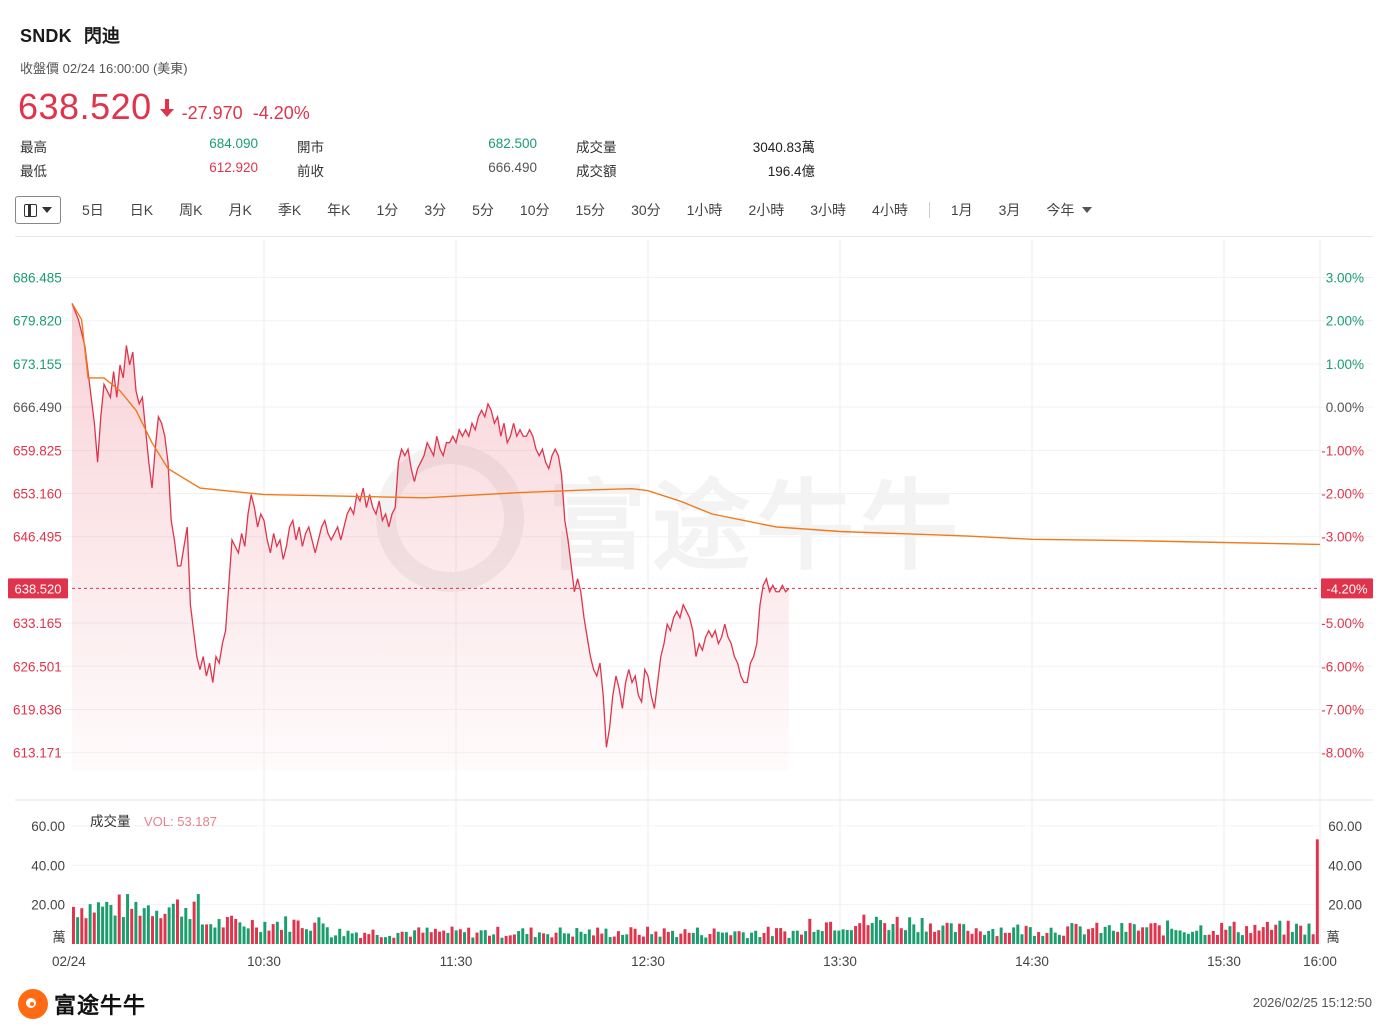  I want to click on period-select: 今年, so click(1069, 210).